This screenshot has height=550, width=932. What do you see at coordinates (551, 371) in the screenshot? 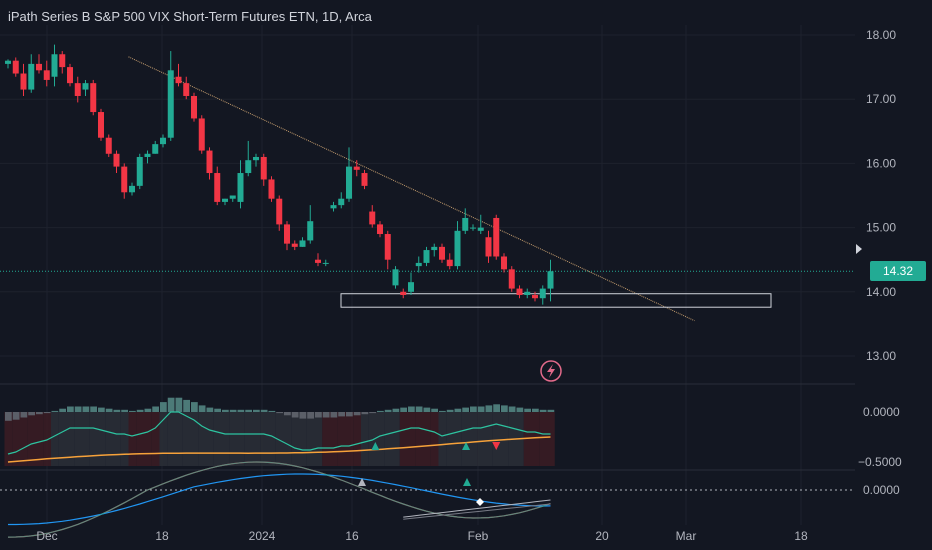
I see `alert-icon` at bounding box center [551, 371].